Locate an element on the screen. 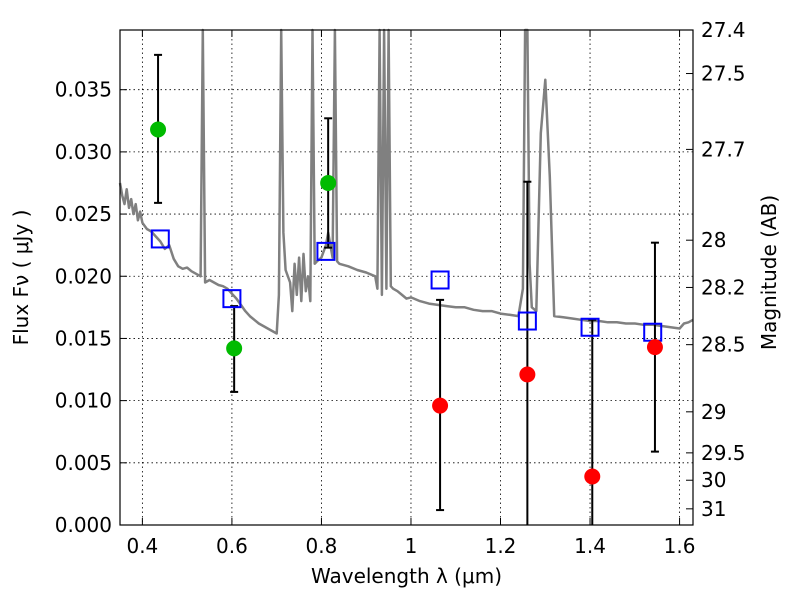  x-tick-label: 1.2 is located at coordinates (501, 546).